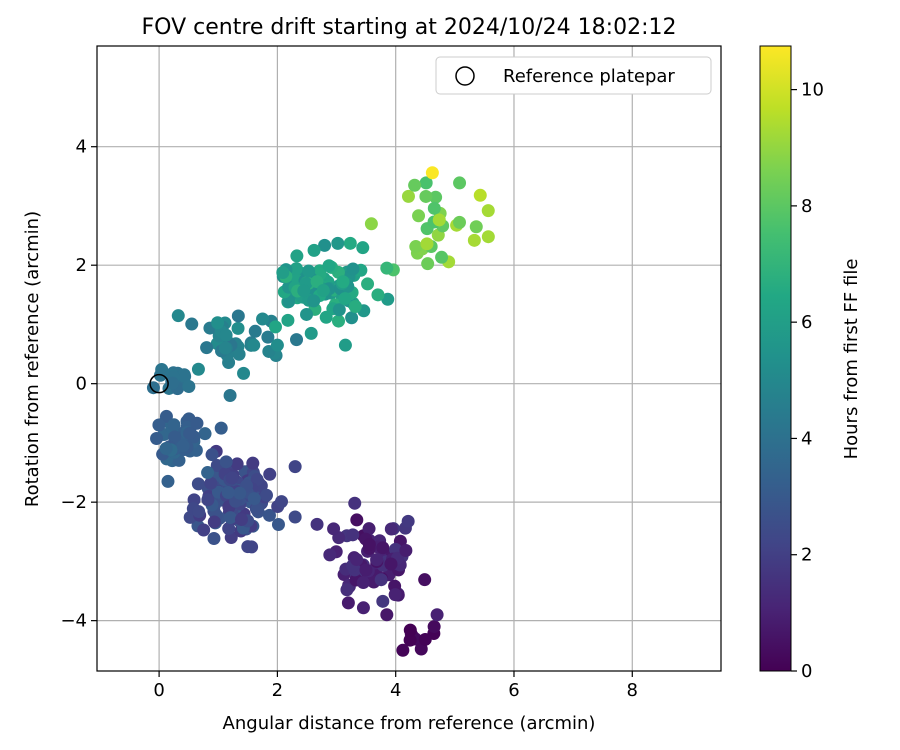 The height and width of the screenshot is (750, 900). Describe the element at coordinates (632, 690) in the screenshot. I see `x-tick-label: 8` at that location.